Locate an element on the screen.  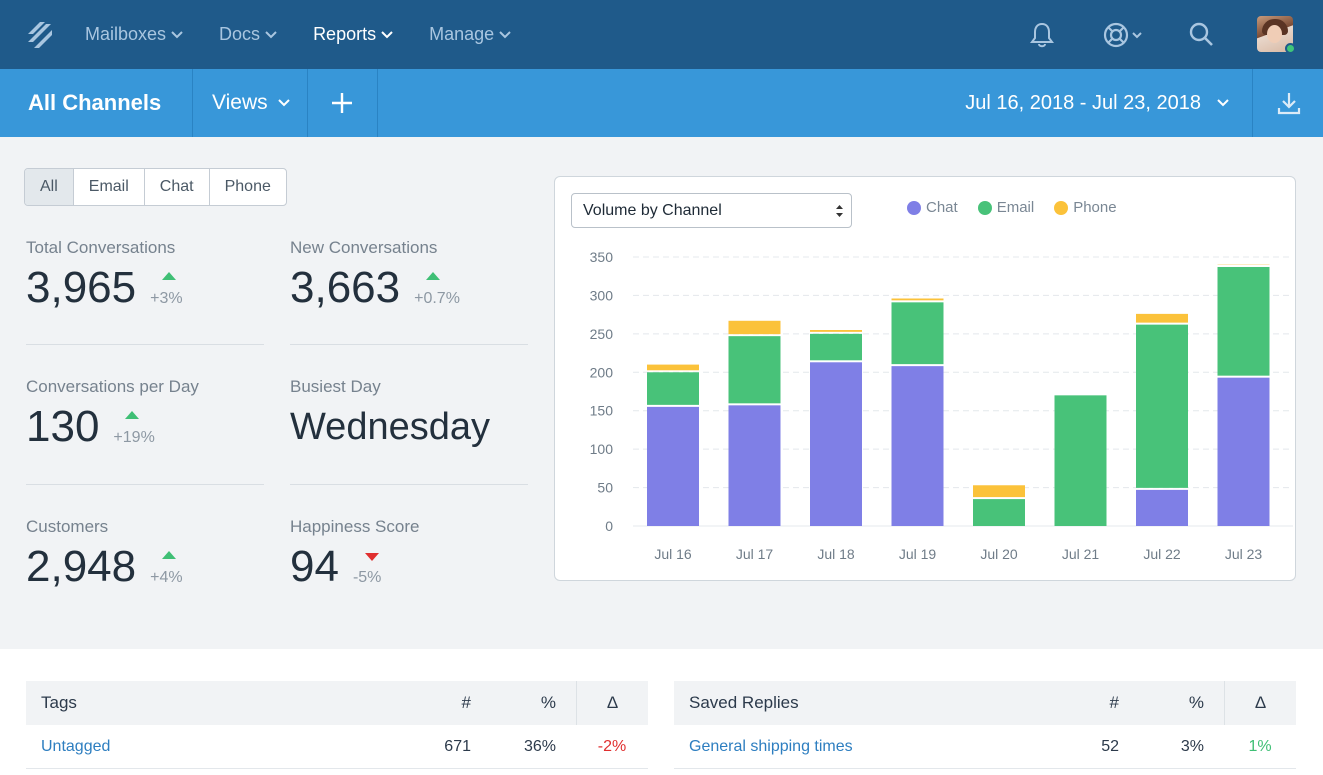
date-range-picker: Jul 16, 2018 - Jul 23, 2018 is located at coordinates (1097, 103).